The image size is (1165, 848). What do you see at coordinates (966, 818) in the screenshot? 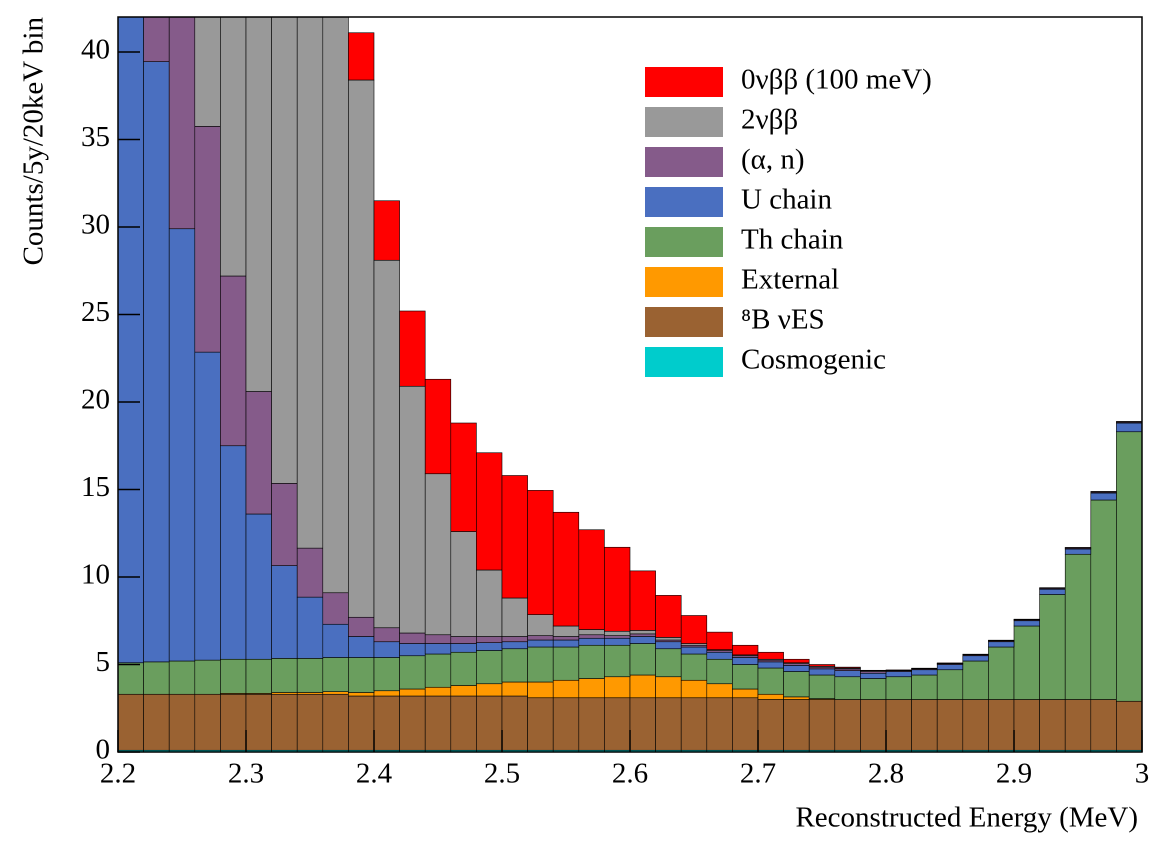
I see `x-axis-label: Reconstructed Energy (MeV)` at bounding box center [966, 818].